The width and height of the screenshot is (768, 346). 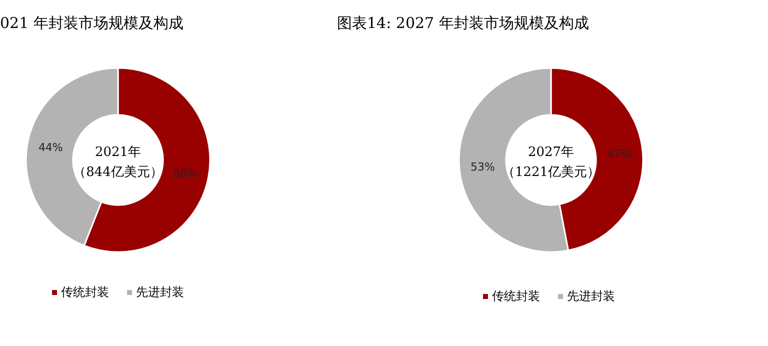 What do you see at coordinates (463, 23) in the screenshot?
I see `chart-title: 图表14: 2027 年封装市场规模及构成` at bounding box center [463, 23].